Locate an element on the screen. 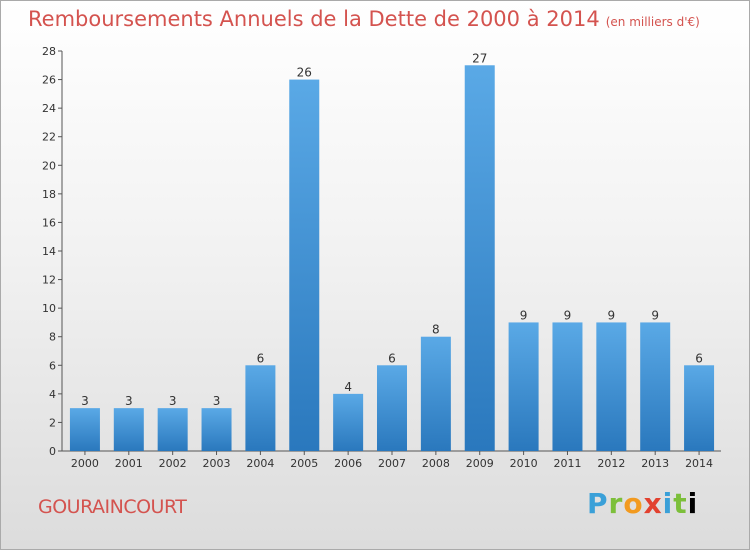 The width and height of the screenshot is (750, 550). x-tick-label: 2002 is located at coordinates (173, 463).